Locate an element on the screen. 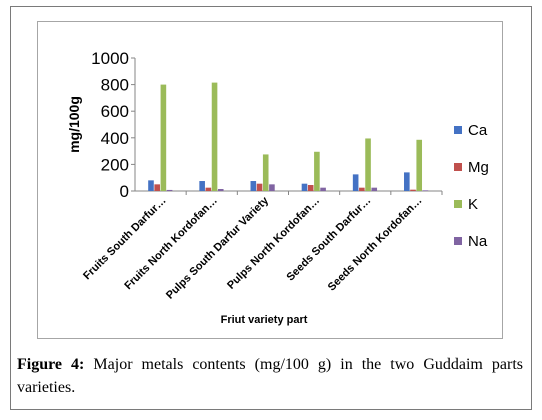  y-axis-title: mg/100g is located at coordinates (74, 124).